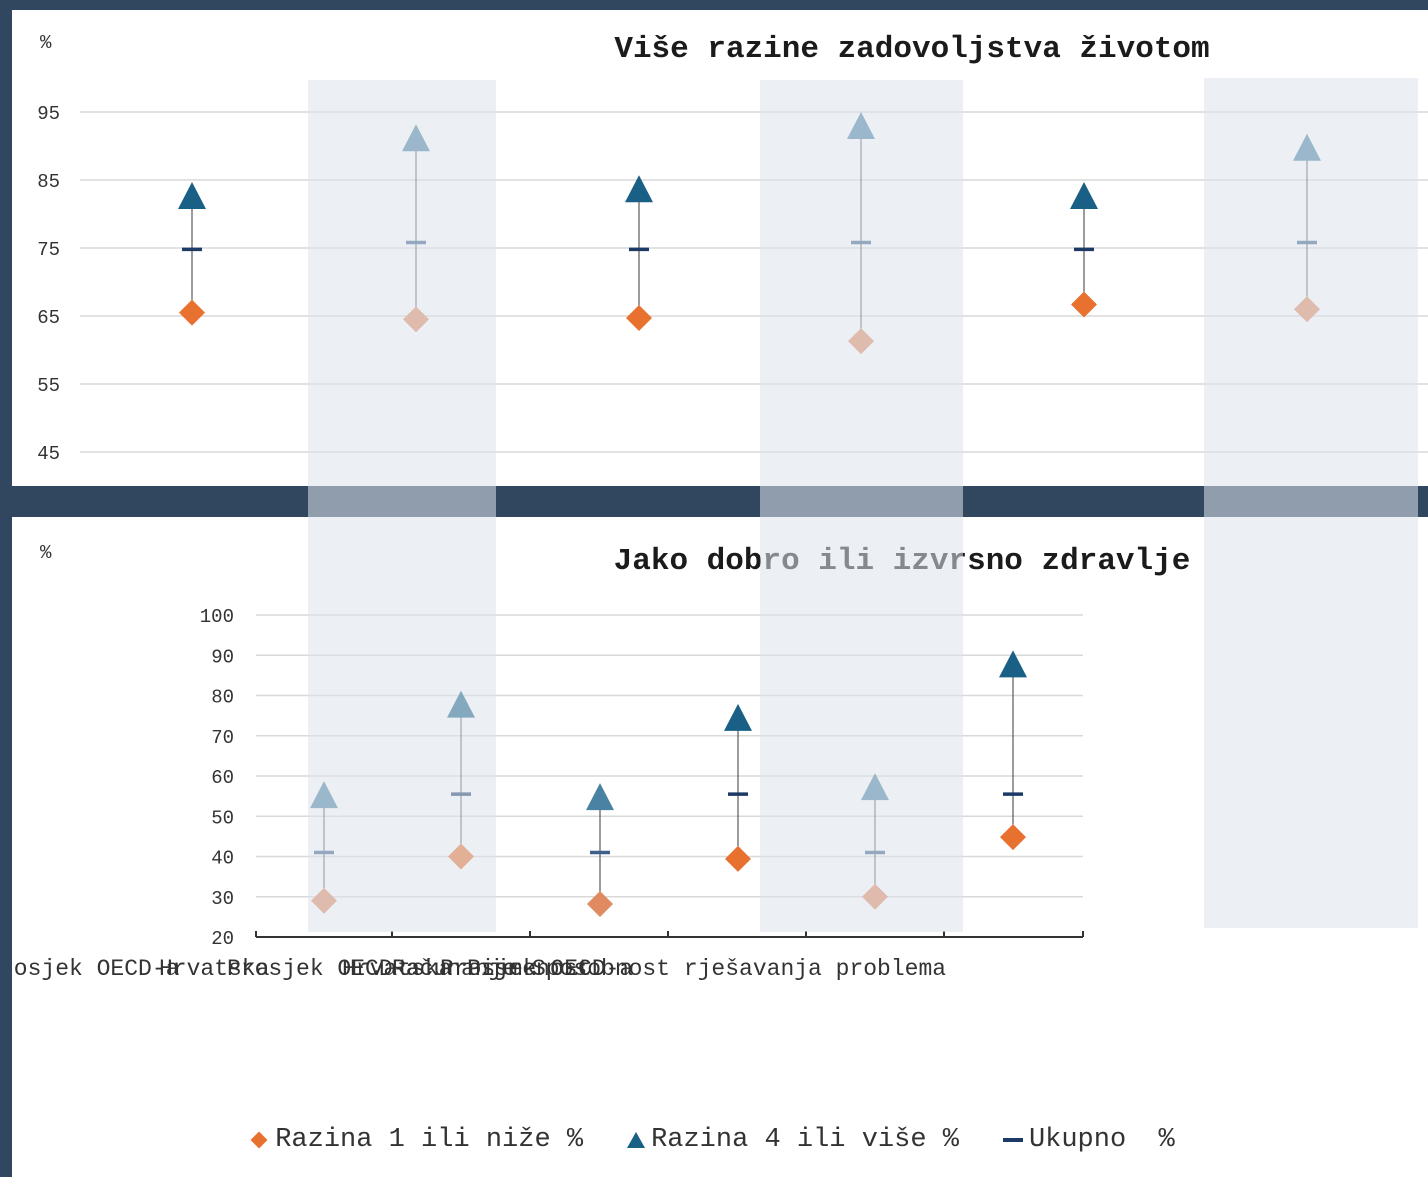  I want to click on y-tick-label: 85, so click(48, 182).